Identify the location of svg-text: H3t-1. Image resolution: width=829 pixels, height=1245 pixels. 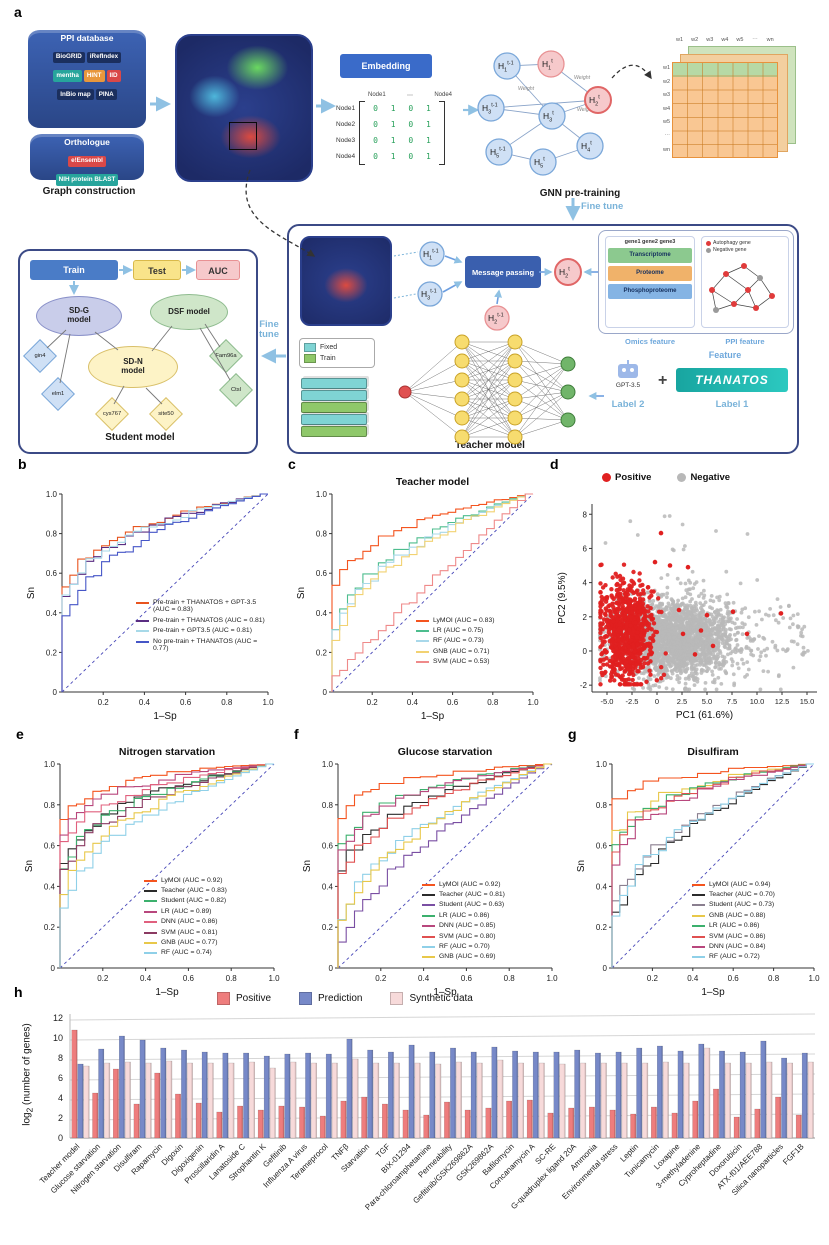
(490, 109).